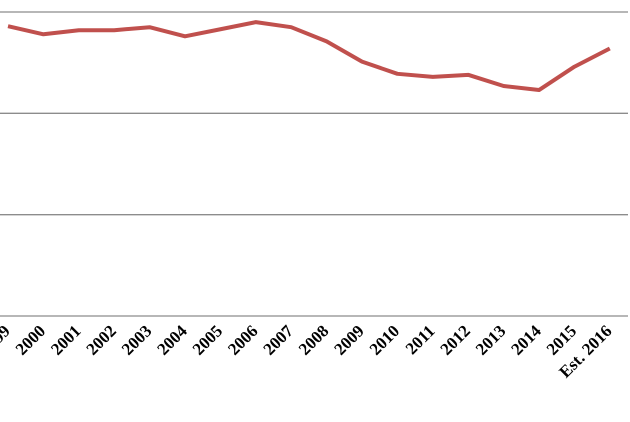 The width and height of the screenshot is (630, 422). I want to click on x-tick-label: 2001, so click(65, 339).